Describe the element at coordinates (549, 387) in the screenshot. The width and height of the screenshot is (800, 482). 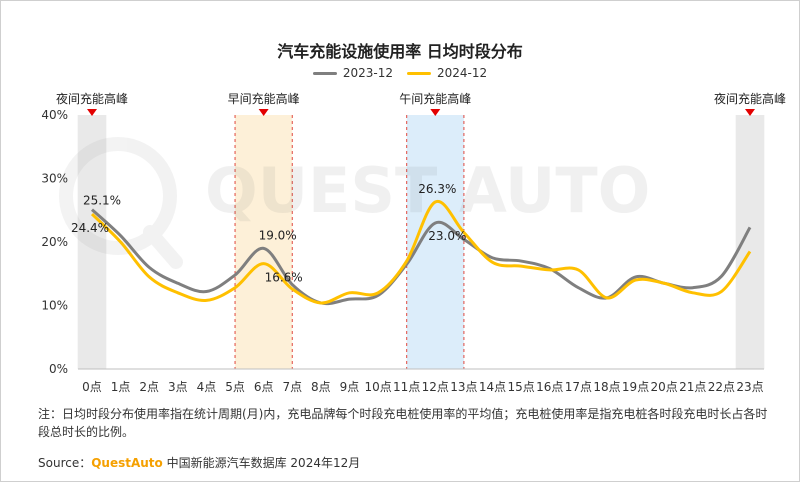
I see `x-tick-label: 16点` at that location.